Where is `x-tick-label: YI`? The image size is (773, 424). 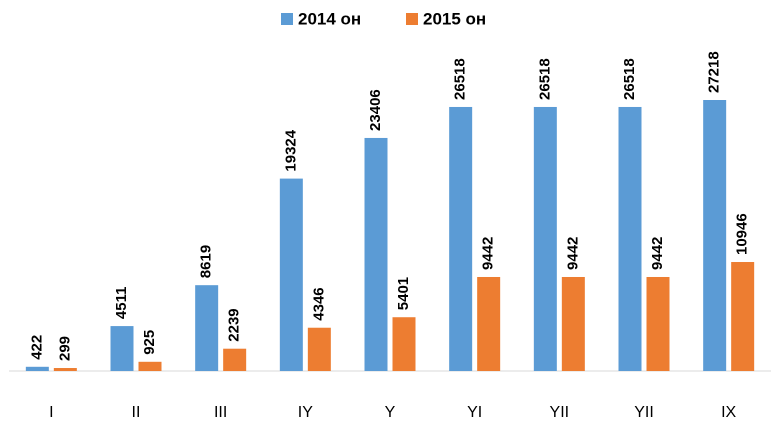 x-tick-label: YI is located at coordinates (474, 412).